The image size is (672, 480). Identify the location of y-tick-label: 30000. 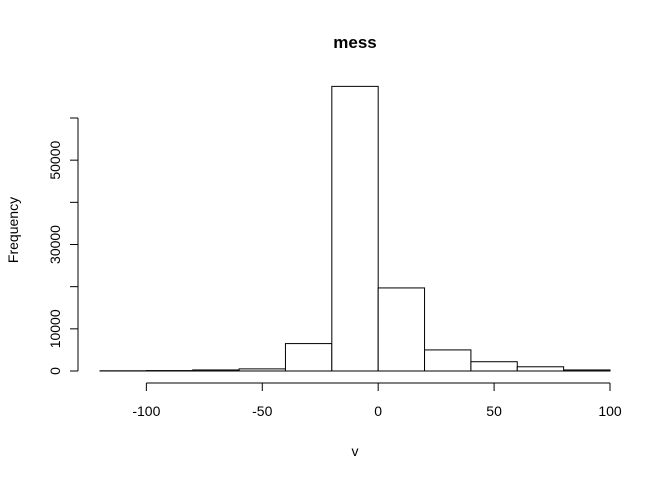
(55, 244).